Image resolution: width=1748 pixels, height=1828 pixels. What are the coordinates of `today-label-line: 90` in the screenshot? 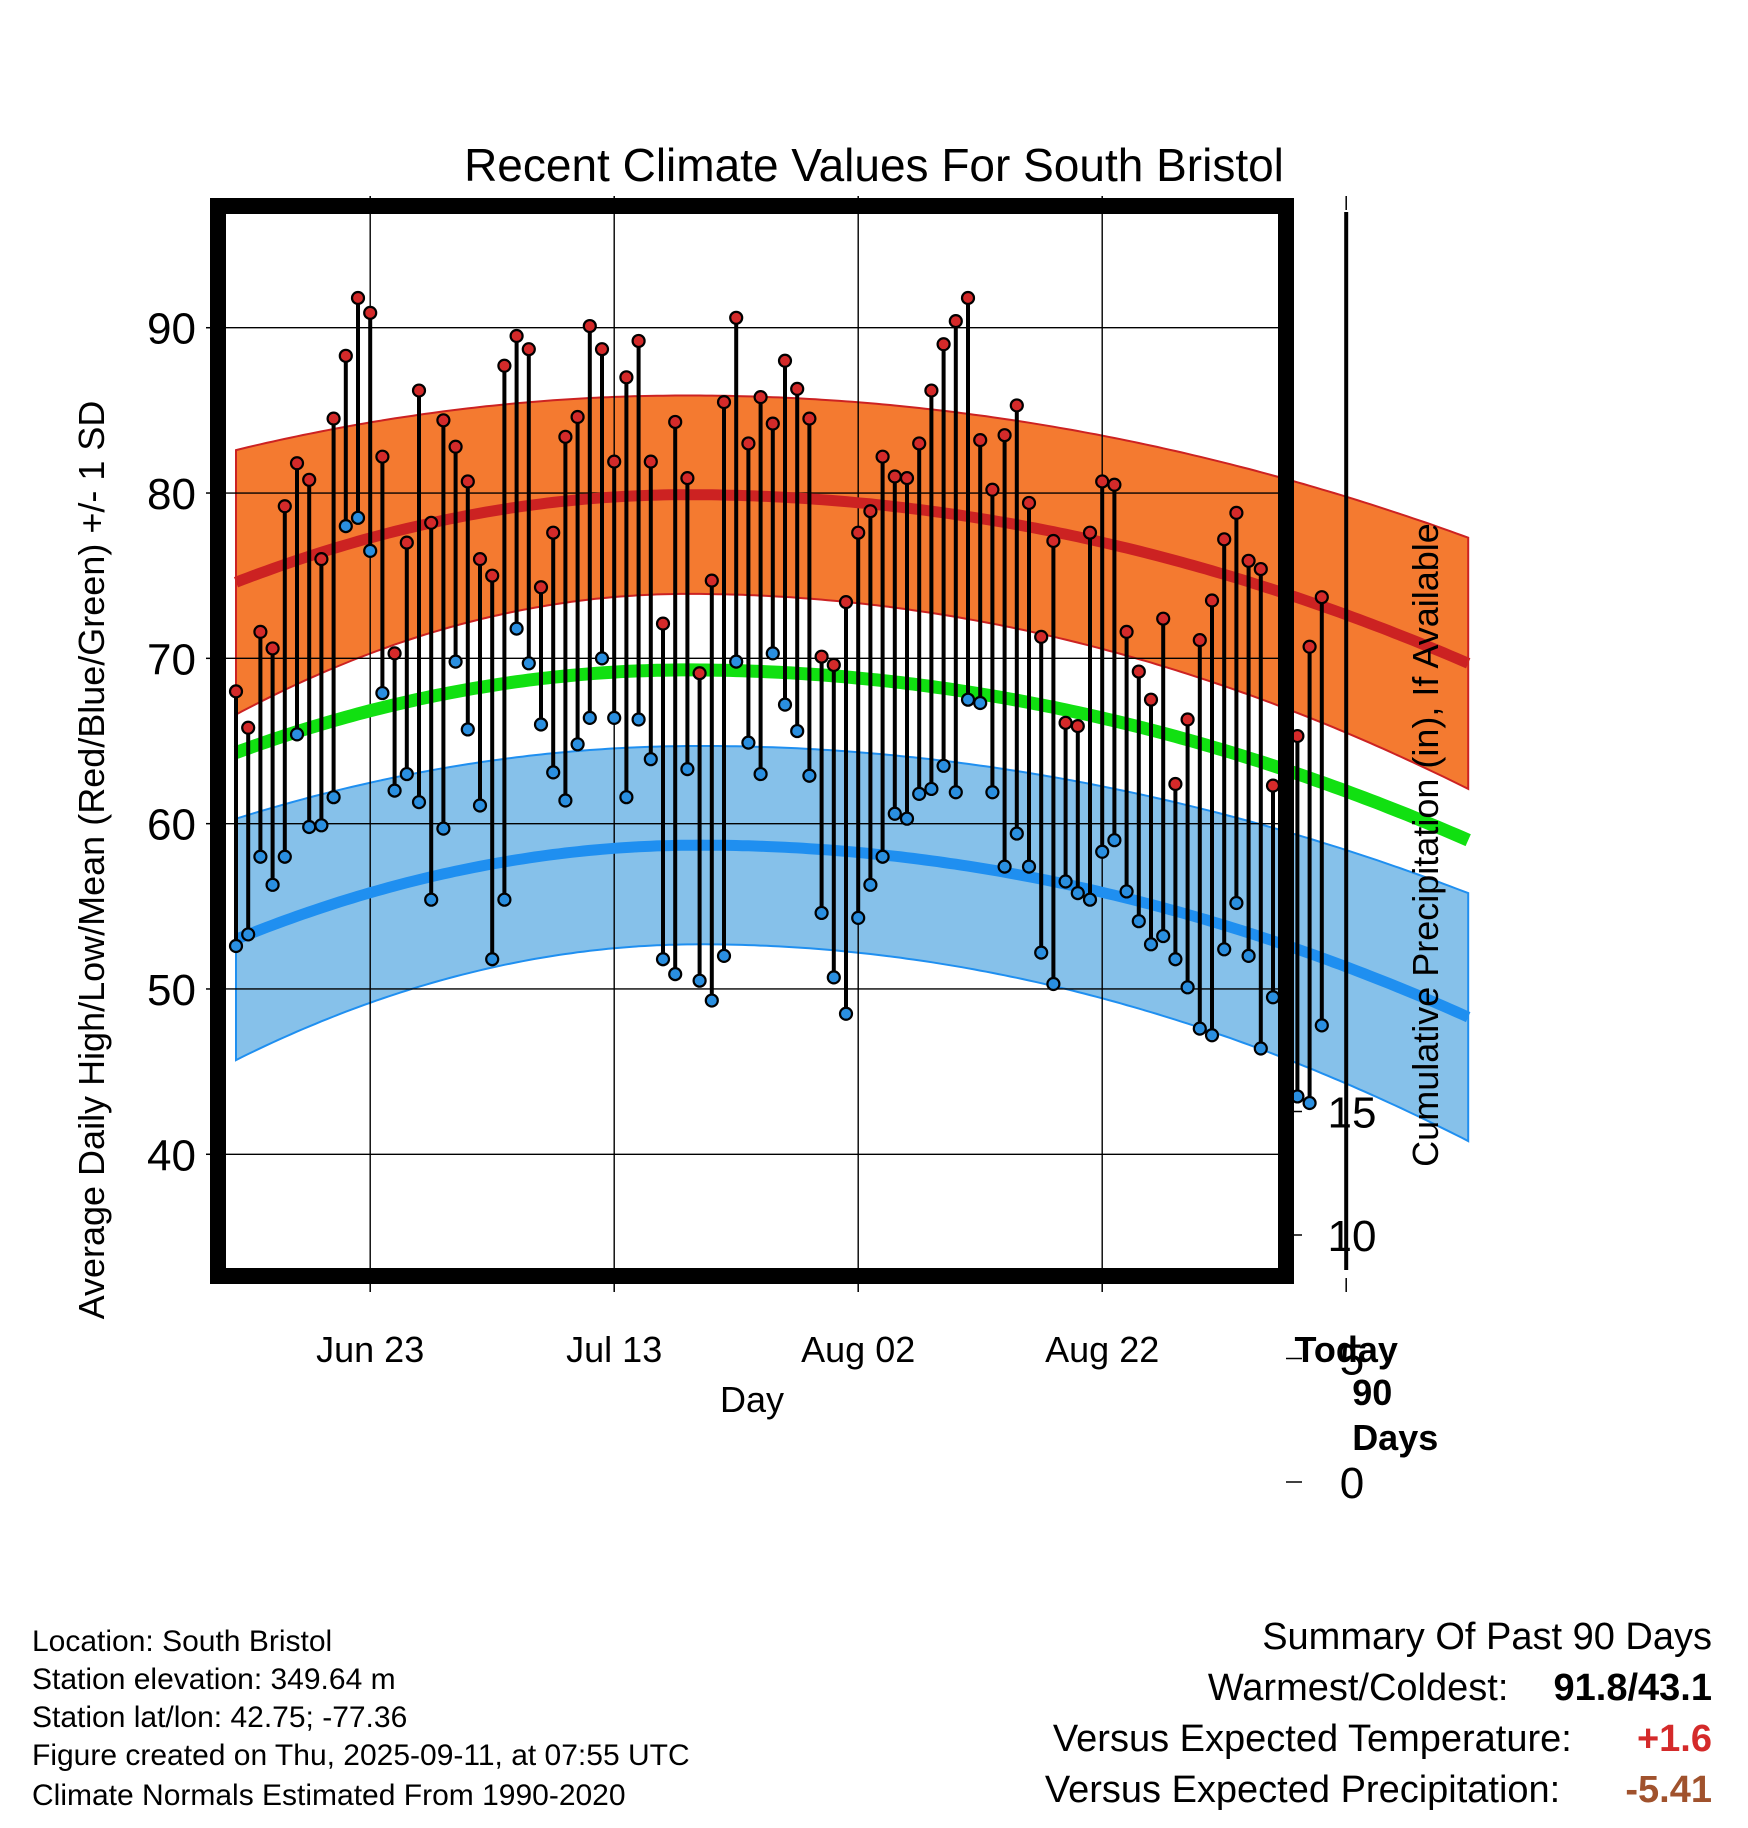 It's located at (1372, 1392).